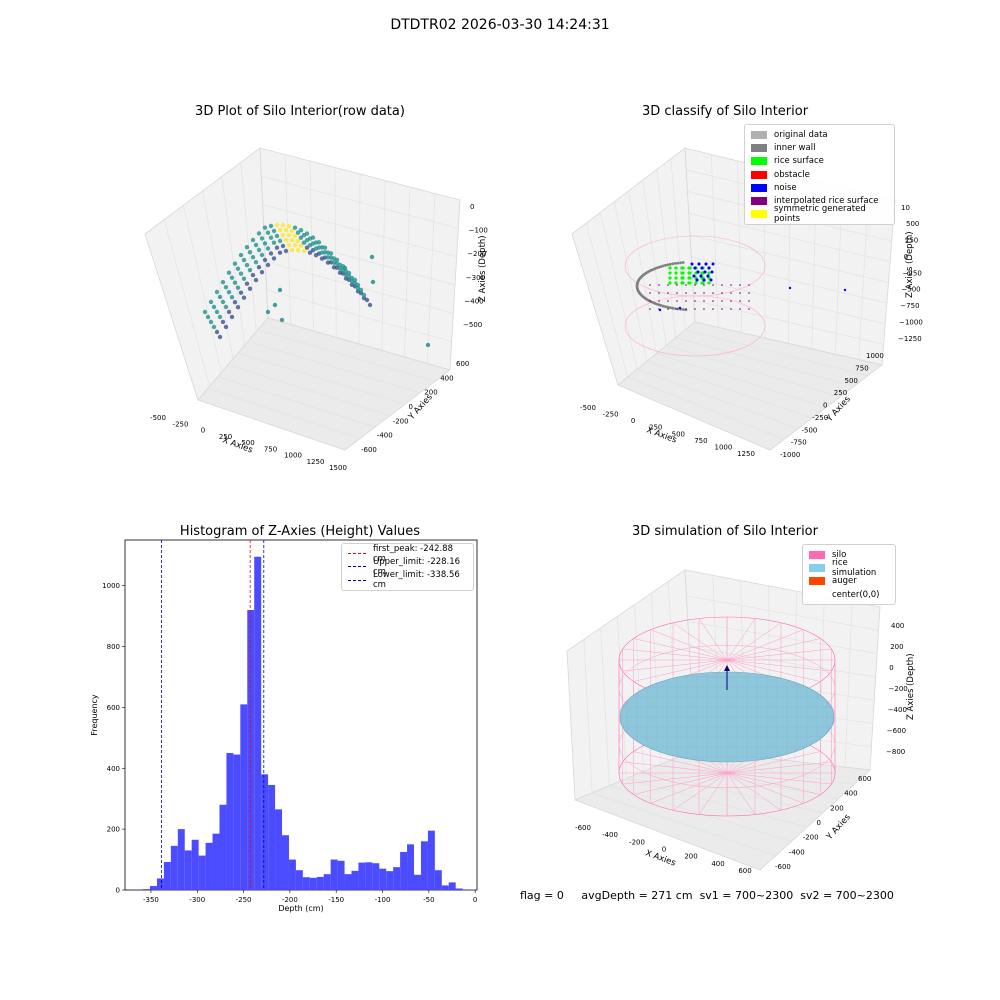  Describe the element at coordinates (817, 554) in the screenshot. I see `legend-swatch` at that location.